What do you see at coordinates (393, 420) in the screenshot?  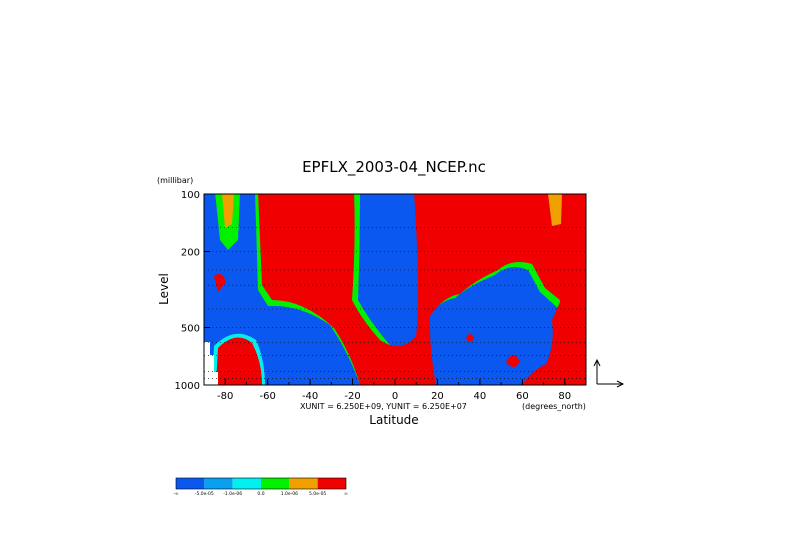 I see `x-axis-label: Latitude` at bounding box center [393, 420].